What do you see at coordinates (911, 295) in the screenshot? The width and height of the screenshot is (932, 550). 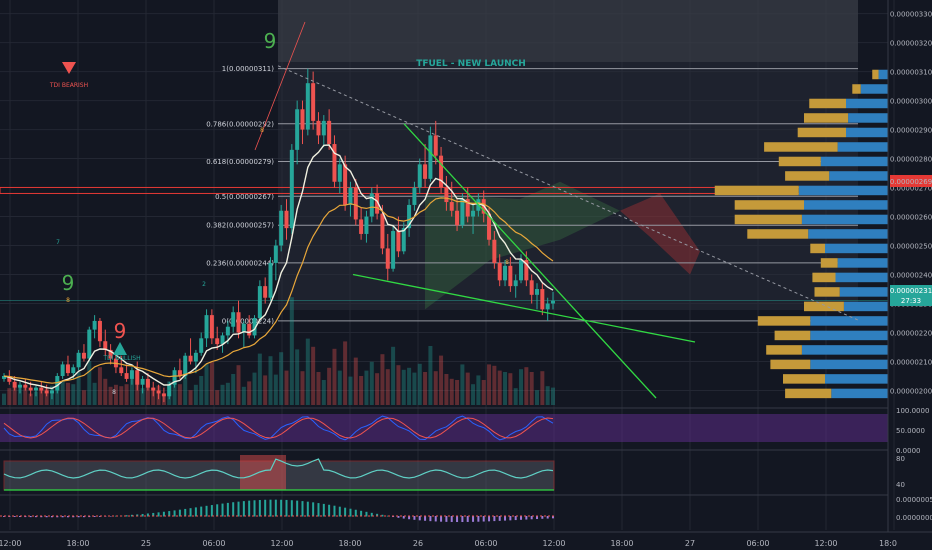 I see `current-price-tag: 0.00000231 27:33` at bounding box center [911, 295].